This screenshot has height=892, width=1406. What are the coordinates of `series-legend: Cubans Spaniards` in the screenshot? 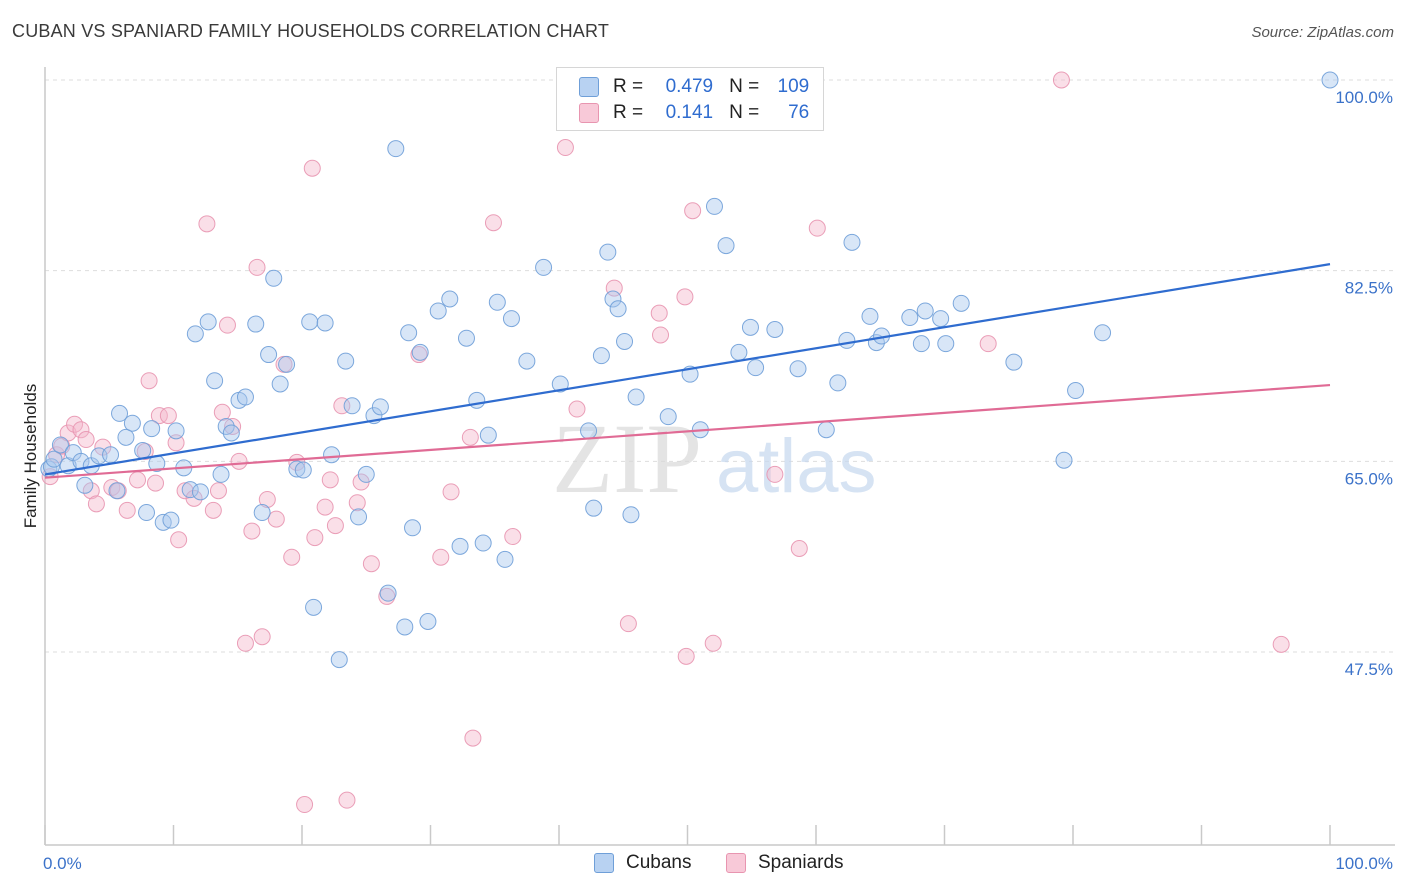 It's located at (703, 865).